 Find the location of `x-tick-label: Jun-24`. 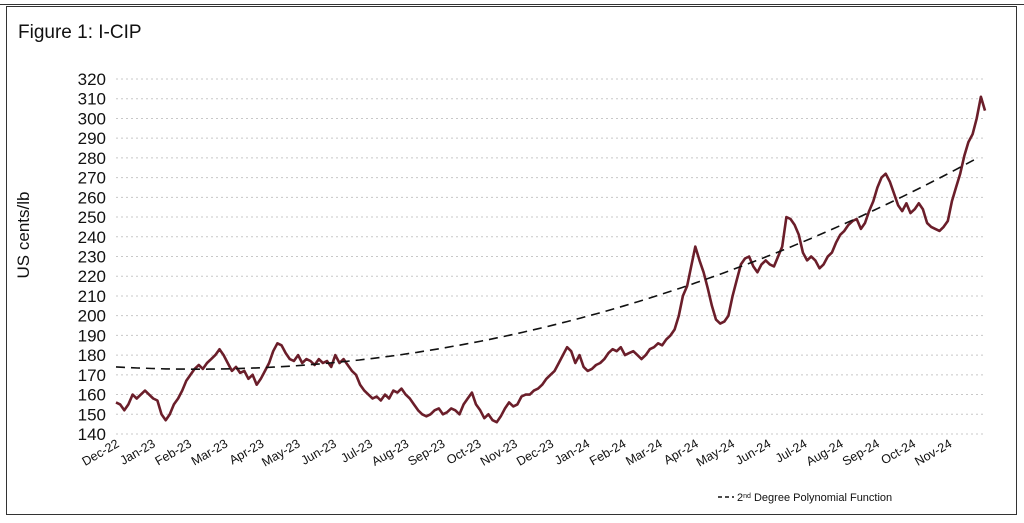

x-tick-label: Jun-24 is located at coordinates (753, 451).